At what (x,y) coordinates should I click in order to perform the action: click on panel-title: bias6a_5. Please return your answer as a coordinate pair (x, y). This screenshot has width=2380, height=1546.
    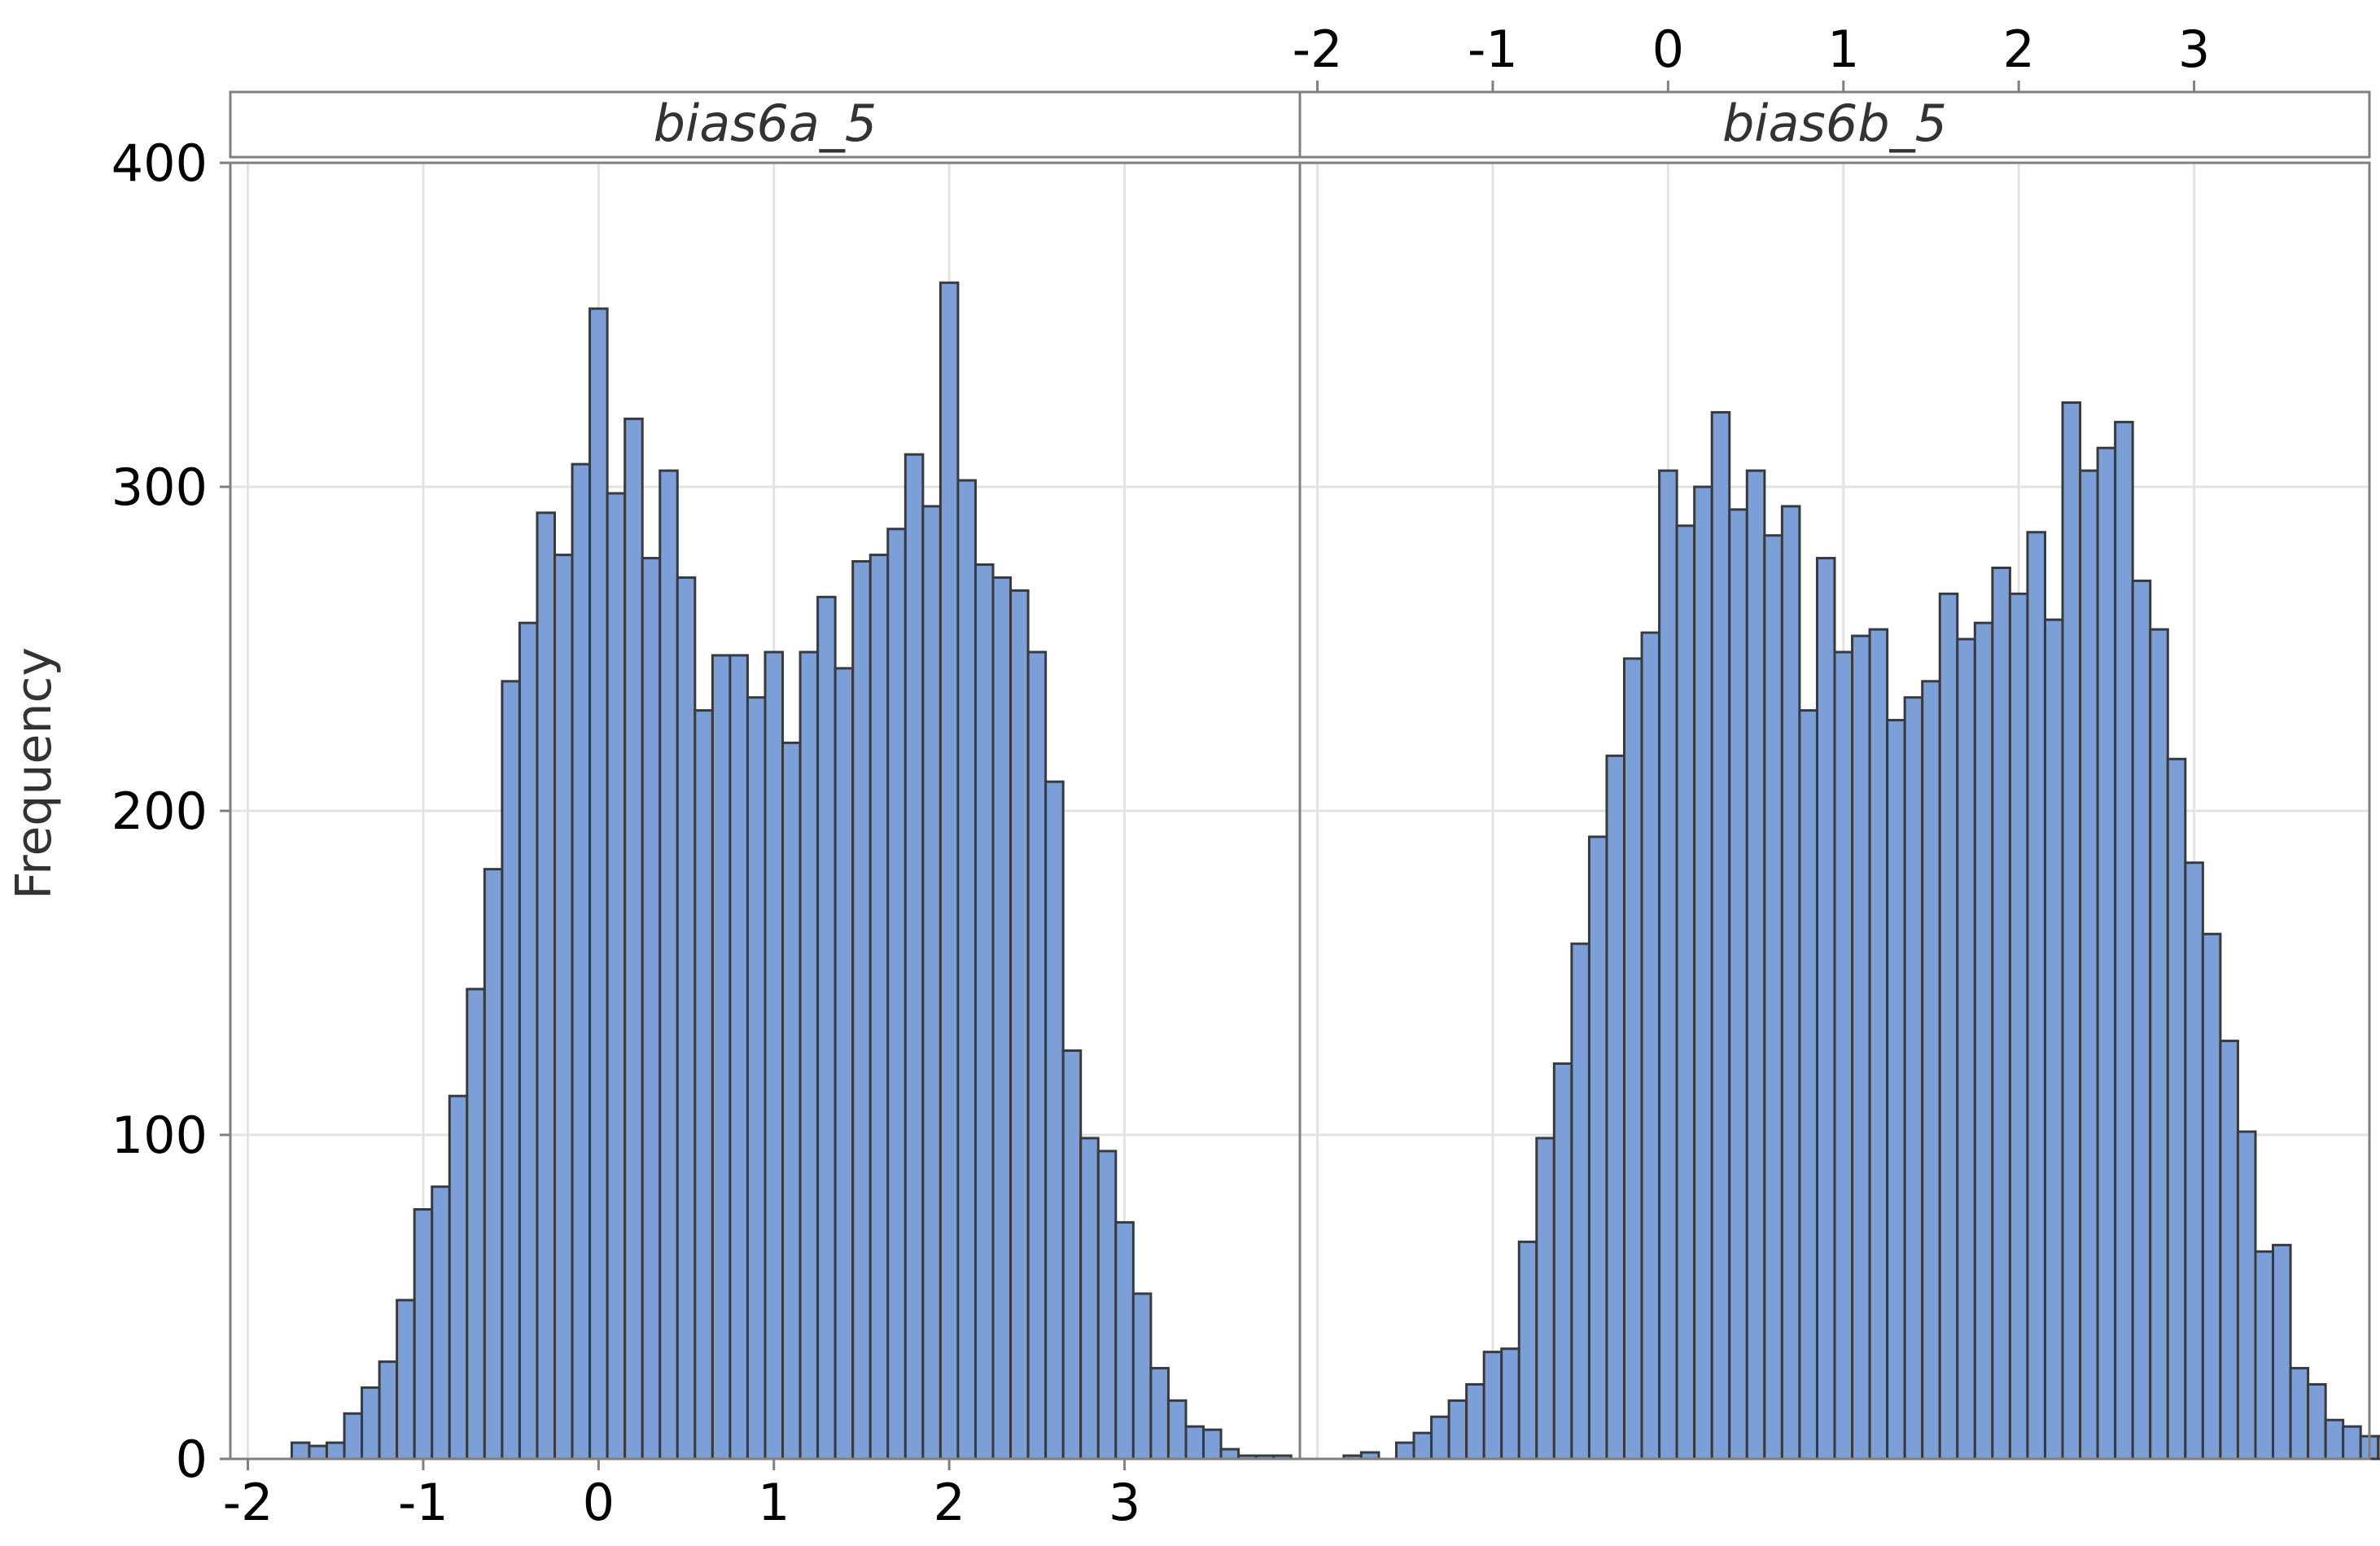
    Looking at the image, I should click on (766, 123).